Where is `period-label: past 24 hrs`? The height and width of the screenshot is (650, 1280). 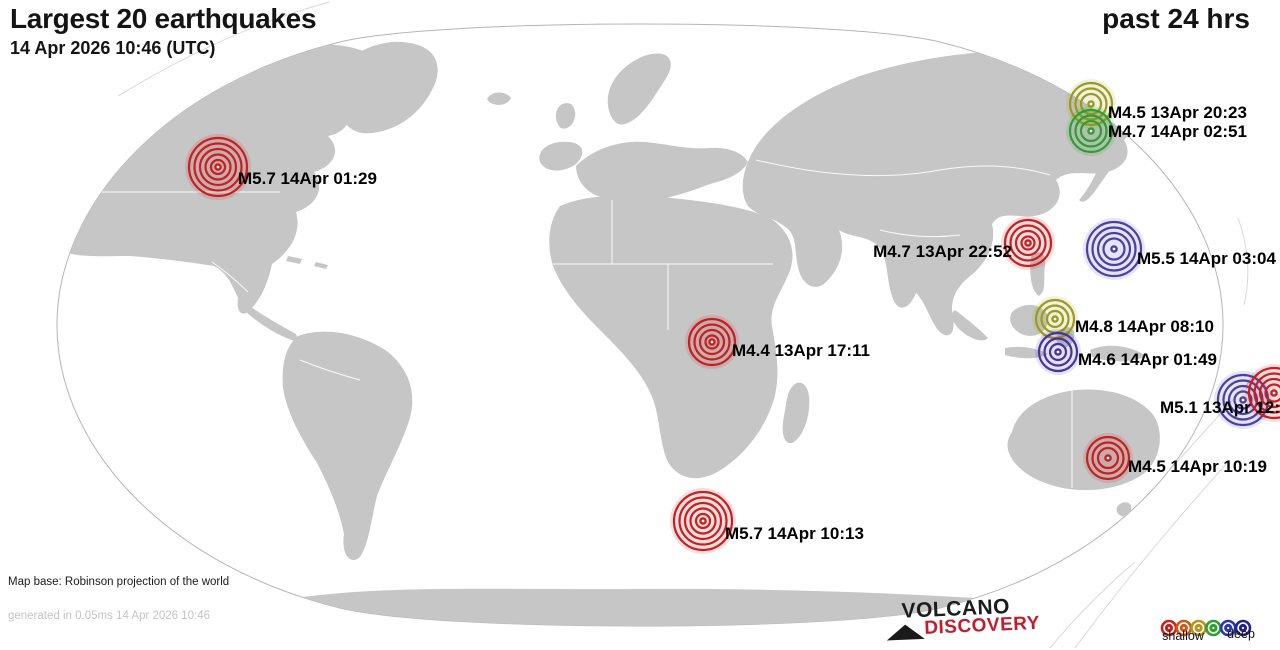 period-label: past 24 hrs is located at coordinates (1176, 18).